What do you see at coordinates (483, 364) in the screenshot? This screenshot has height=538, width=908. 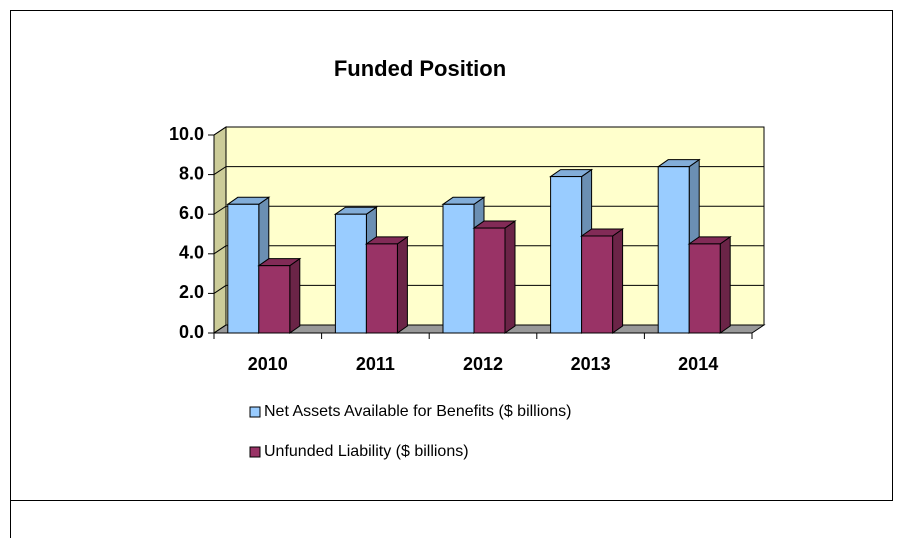 I see `x-tick-label: 2012` at bounding box center [483, 364].